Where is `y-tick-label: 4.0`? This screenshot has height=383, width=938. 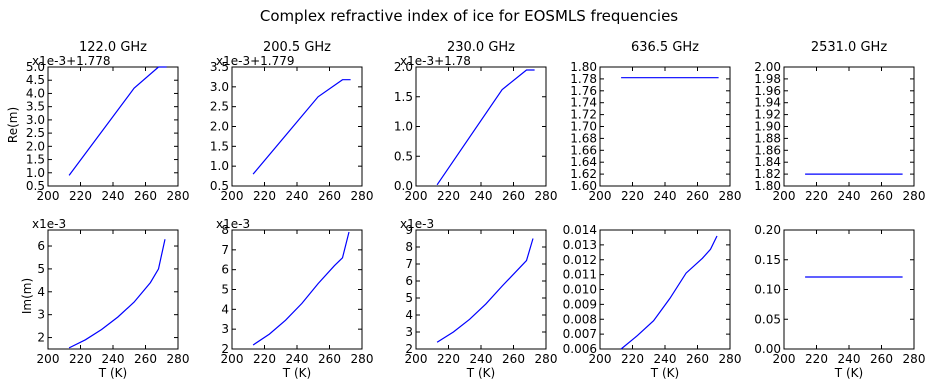
y-tick-label: 4.0 is located at coordinates (35, 93).